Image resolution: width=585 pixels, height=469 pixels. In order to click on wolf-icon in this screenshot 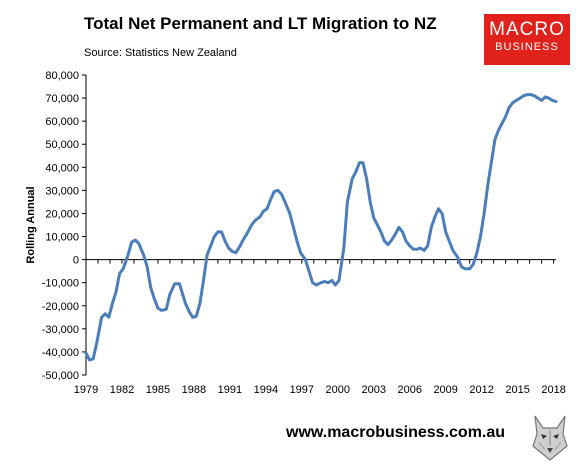, I will do `click(550, 436)`.